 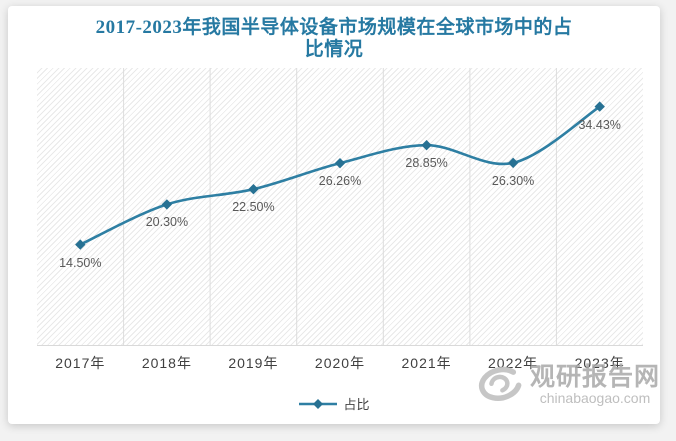 What do you see at coordinates (80, 262) in the screenshot?
I see `data-label: 14.50%` at bounding box center [80, 262].